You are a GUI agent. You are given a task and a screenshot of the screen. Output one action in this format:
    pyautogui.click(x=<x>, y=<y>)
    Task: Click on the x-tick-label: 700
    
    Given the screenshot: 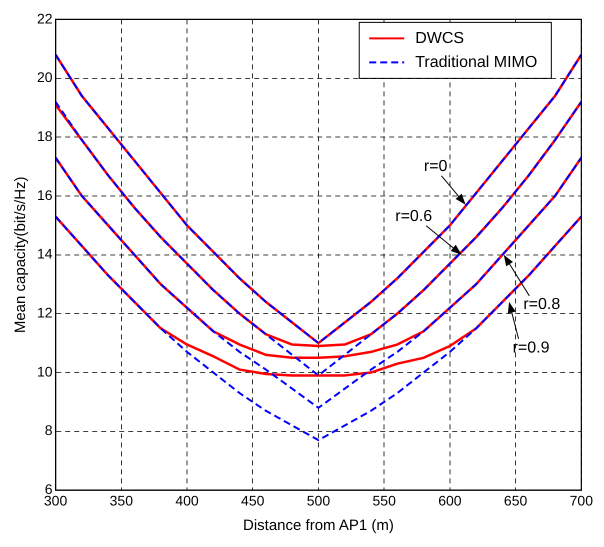 What is the action you would take?
    pyautogui.click(x=582, y=500)
    